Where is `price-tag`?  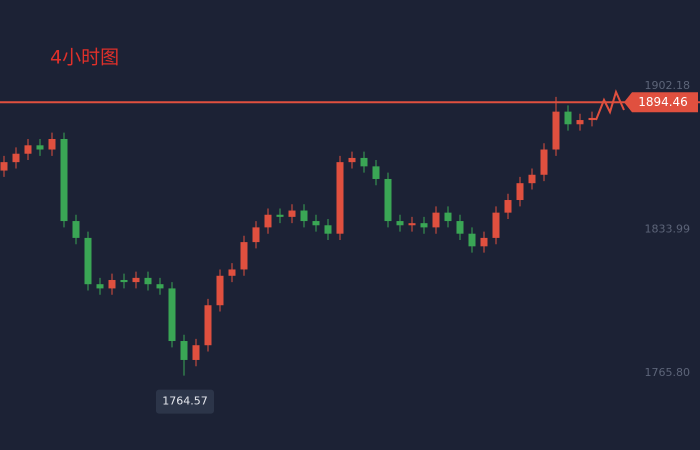
price-tag is located at coordinates (661, 102).